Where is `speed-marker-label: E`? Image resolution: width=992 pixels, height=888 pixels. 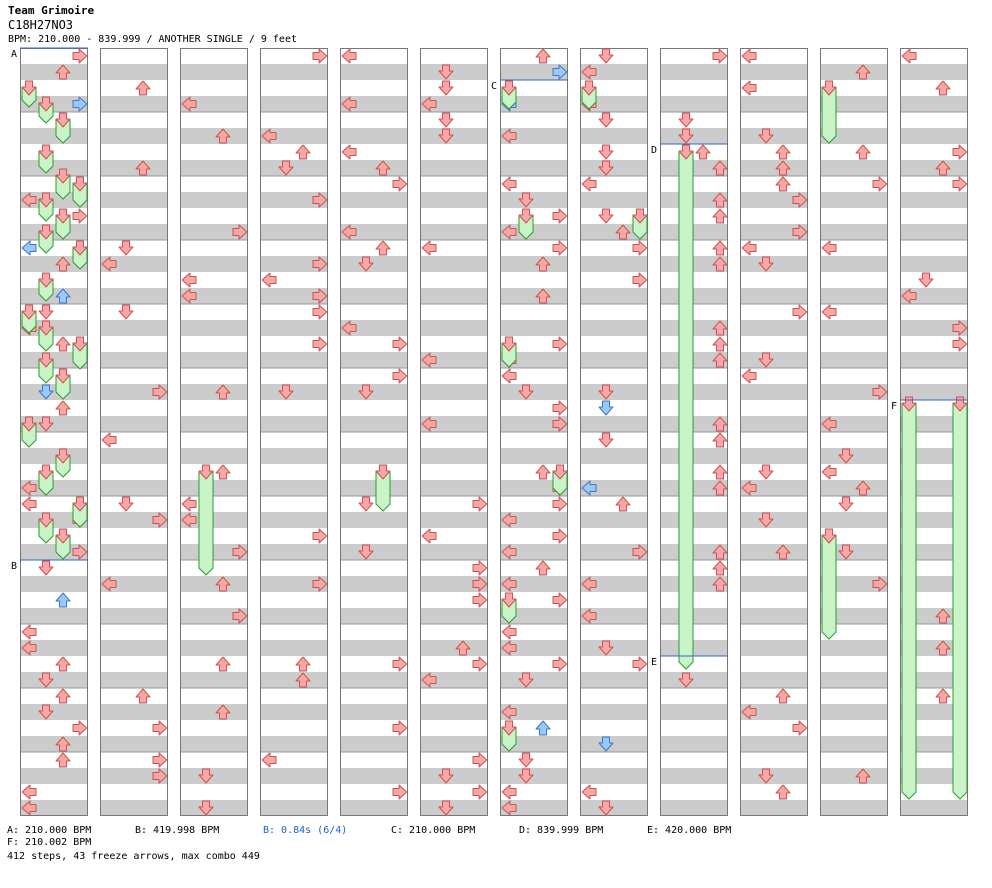
speed-marker-label: E is located at coordinates (654, 662).